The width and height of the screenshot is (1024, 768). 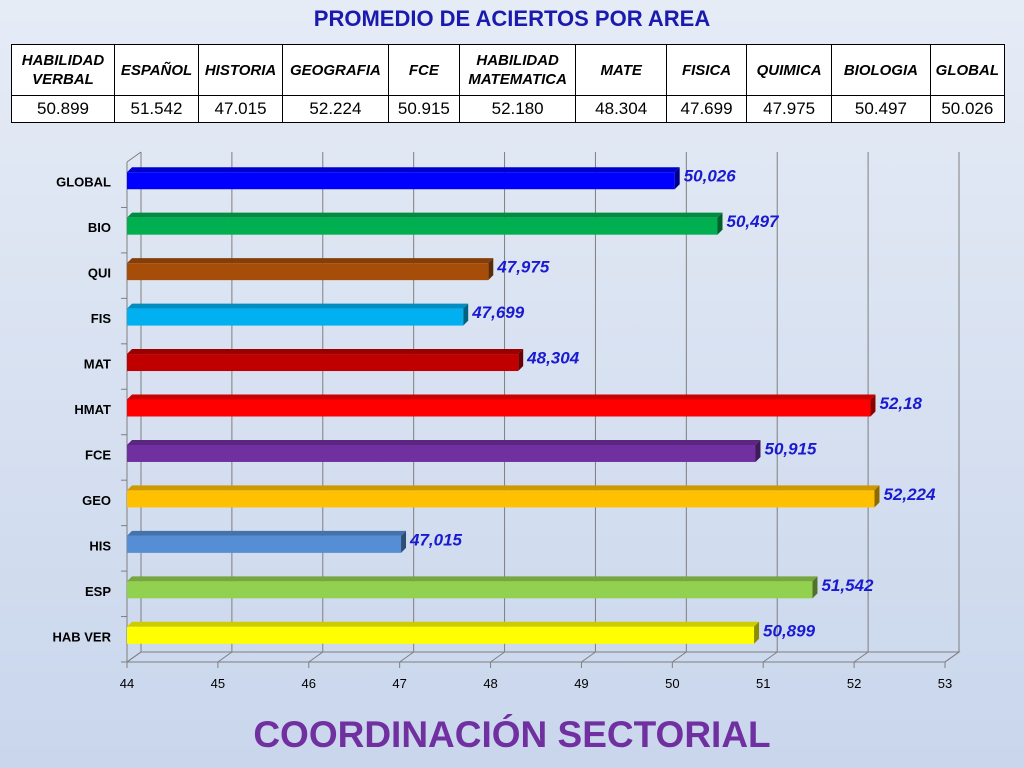 I want to click on header-cell: BIOLOGIA, so click(x=881, y=70).